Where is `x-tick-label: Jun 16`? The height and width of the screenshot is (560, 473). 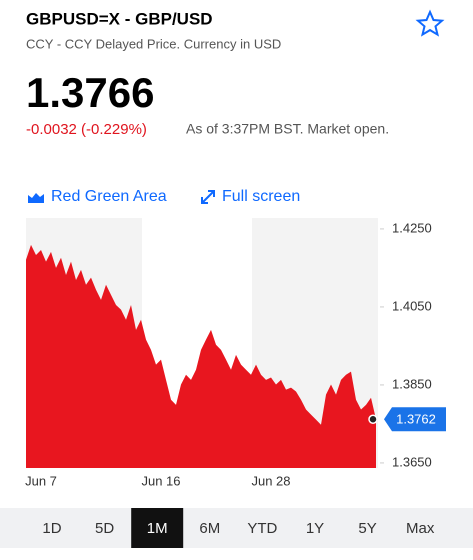
x-tick-label: Jun 16 is located at coordinates (160, 480).